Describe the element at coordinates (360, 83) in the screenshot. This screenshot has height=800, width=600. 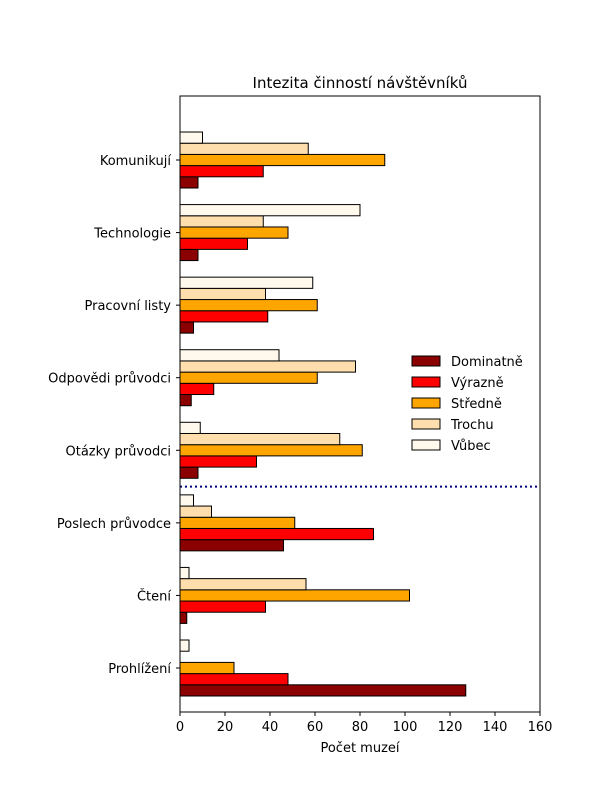
I see `chart-title: Intezita činností návštěvníků` at that location.